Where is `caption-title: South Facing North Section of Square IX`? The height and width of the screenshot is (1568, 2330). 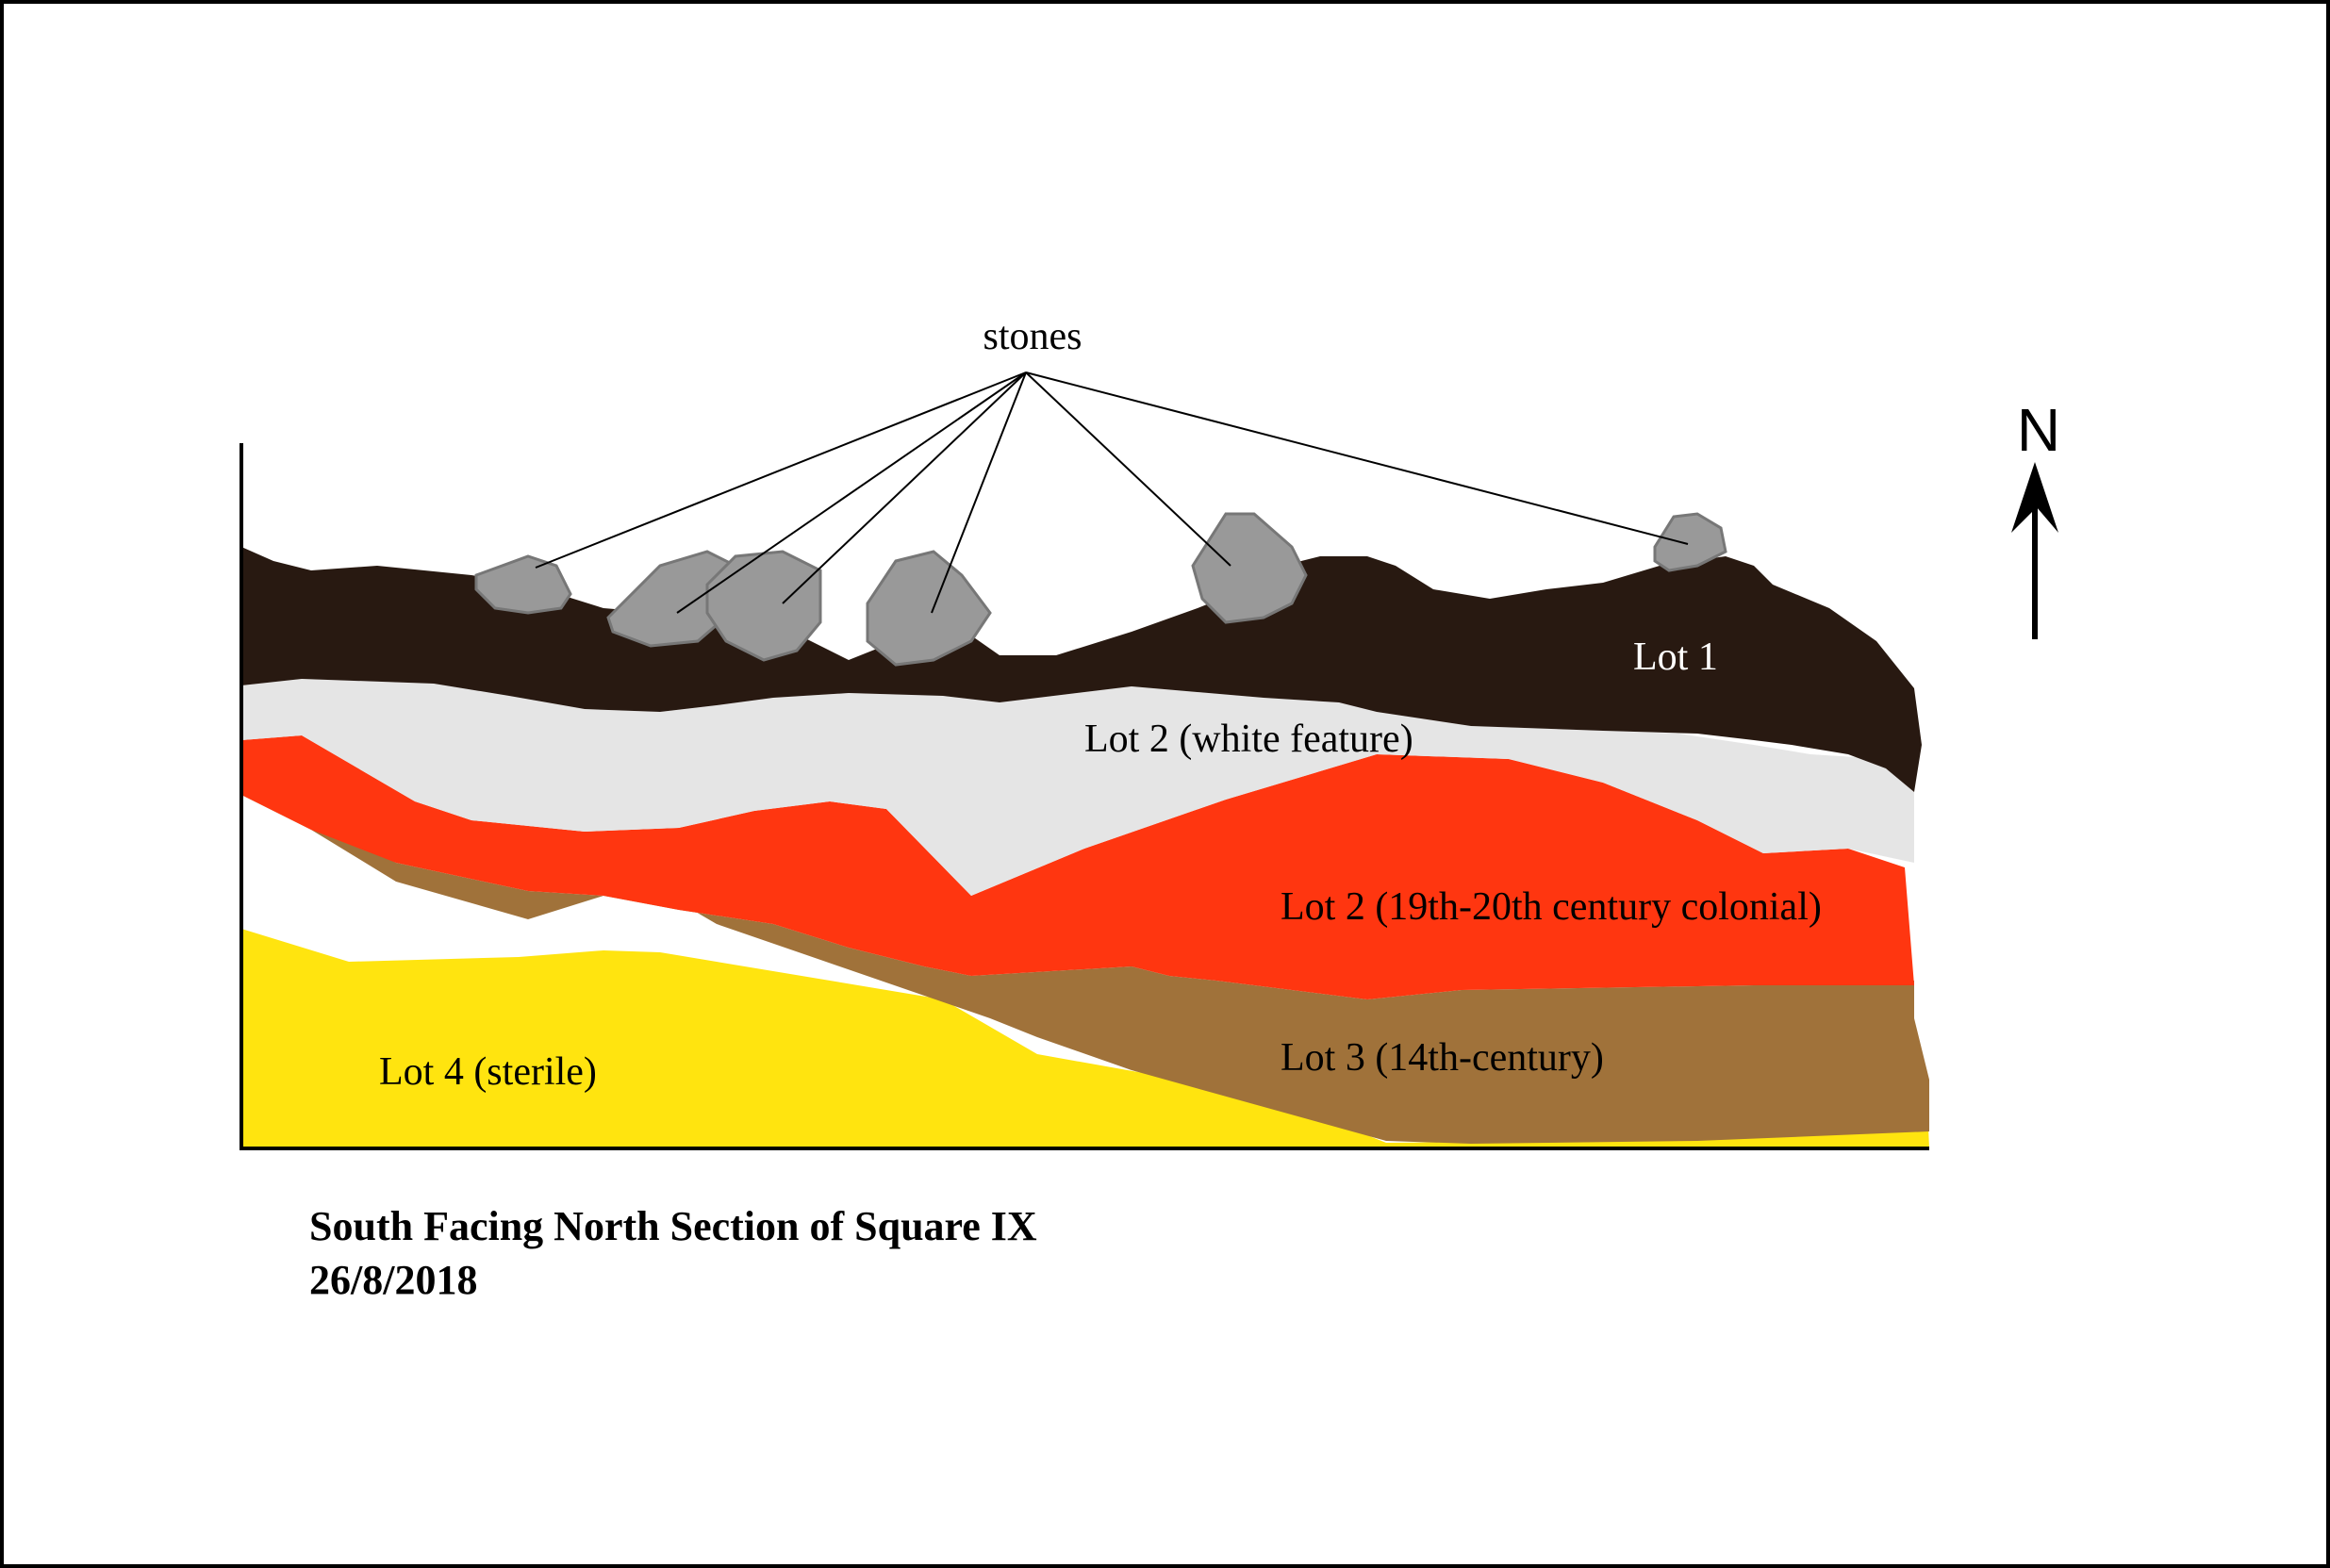
caption-title: South Facing North Section of Square IX is located at coordinates (673, 1226).